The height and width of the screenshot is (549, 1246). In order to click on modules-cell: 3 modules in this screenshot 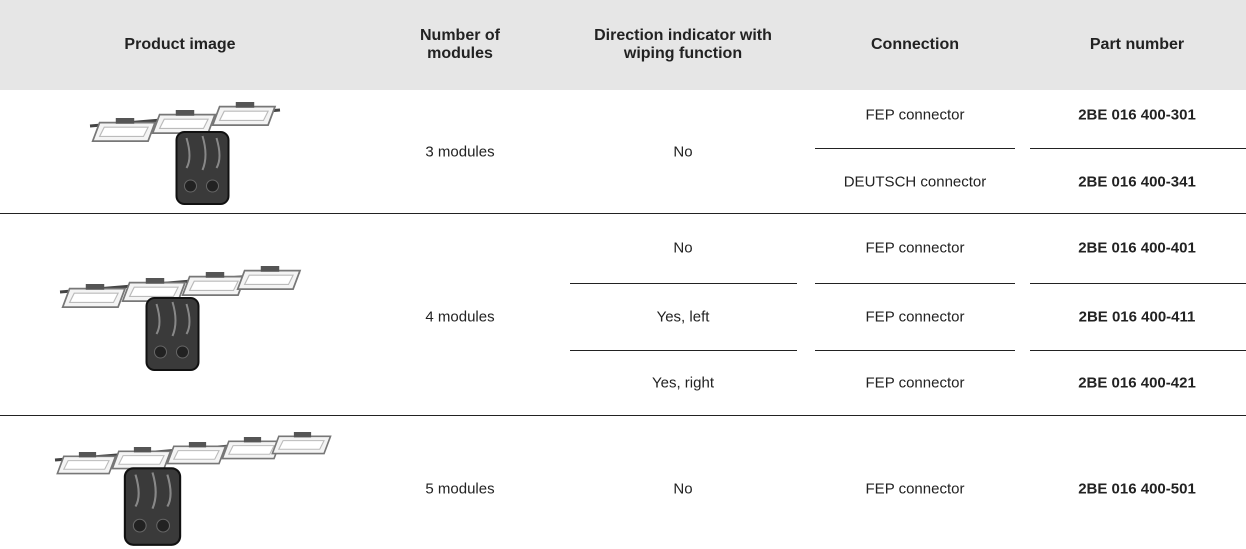, I will do `click(460, 152)`.